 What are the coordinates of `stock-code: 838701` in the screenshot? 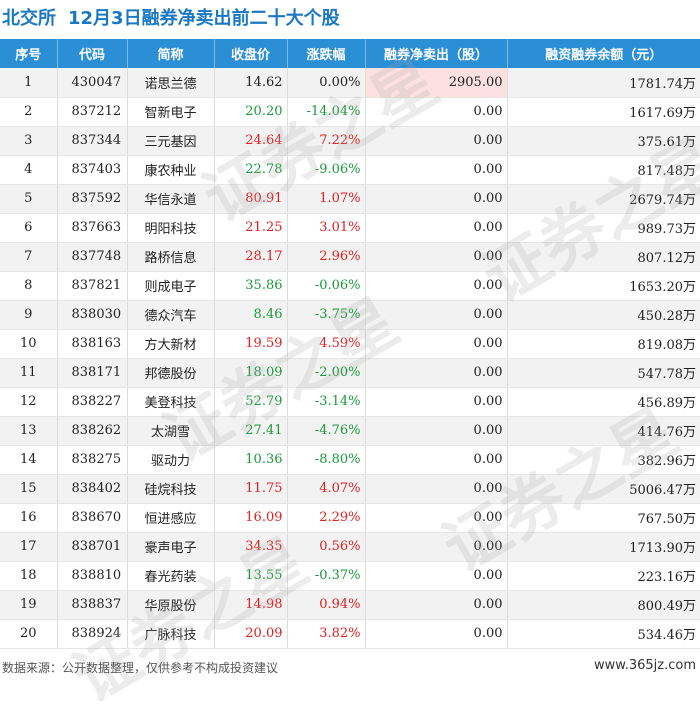 It's located at (92, 547).